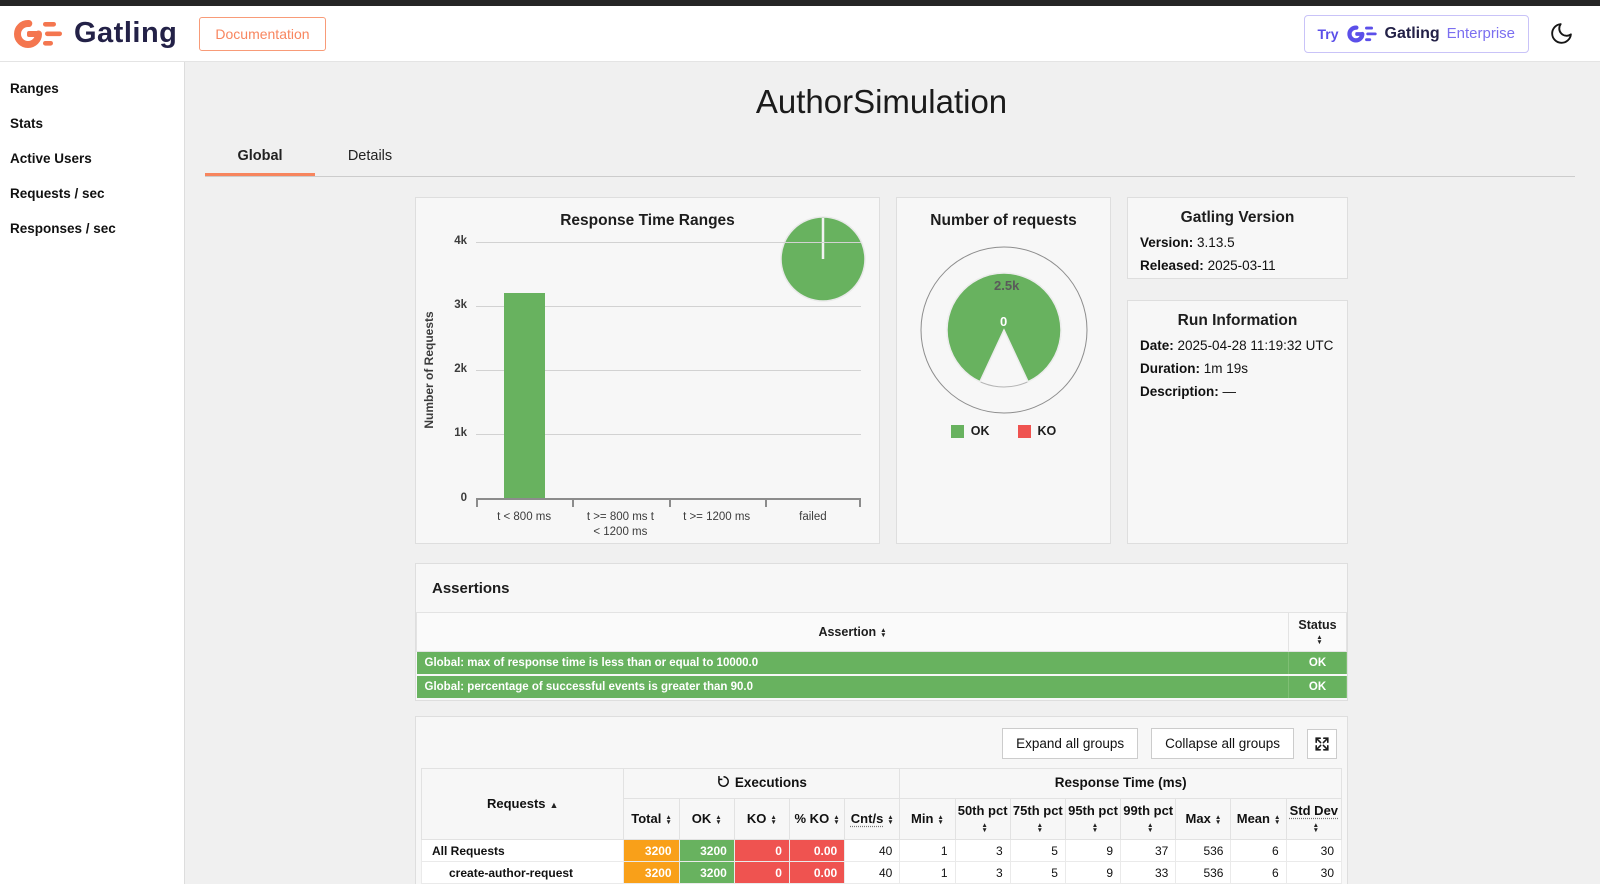 This screenshot has height=884, width=1600. Describe the element at coordinates (1561, 33) in the screenshot. I see `dark-mode-toggle` at that location.